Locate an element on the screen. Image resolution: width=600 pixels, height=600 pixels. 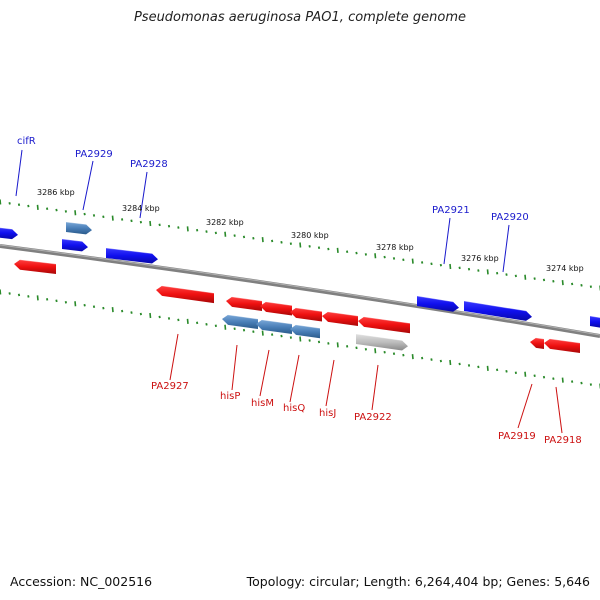
gene-label-hisJ: hisJ is located at coordinates (327, 413).